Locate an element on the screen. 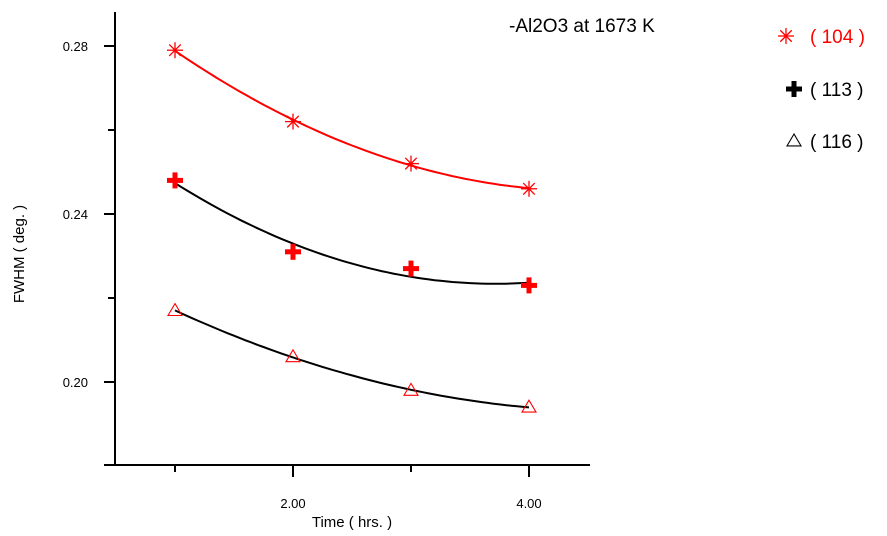 This screenshot has height=536, width=887. x-tick-label: 2.00 is located at coordinates (292, 503).